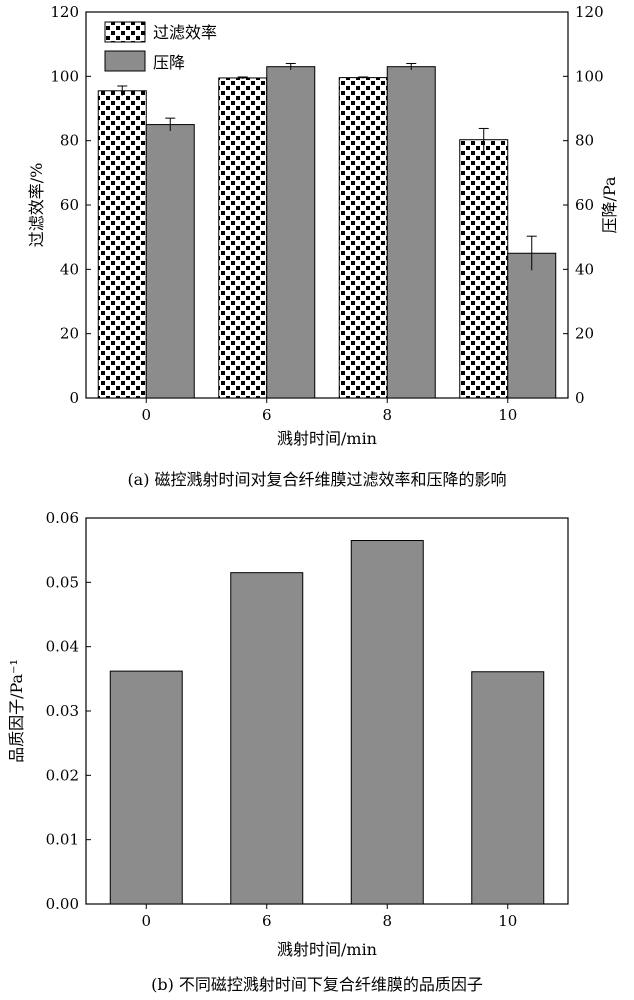  I want to click on y2-tick-label: 60, so click(584, 205).